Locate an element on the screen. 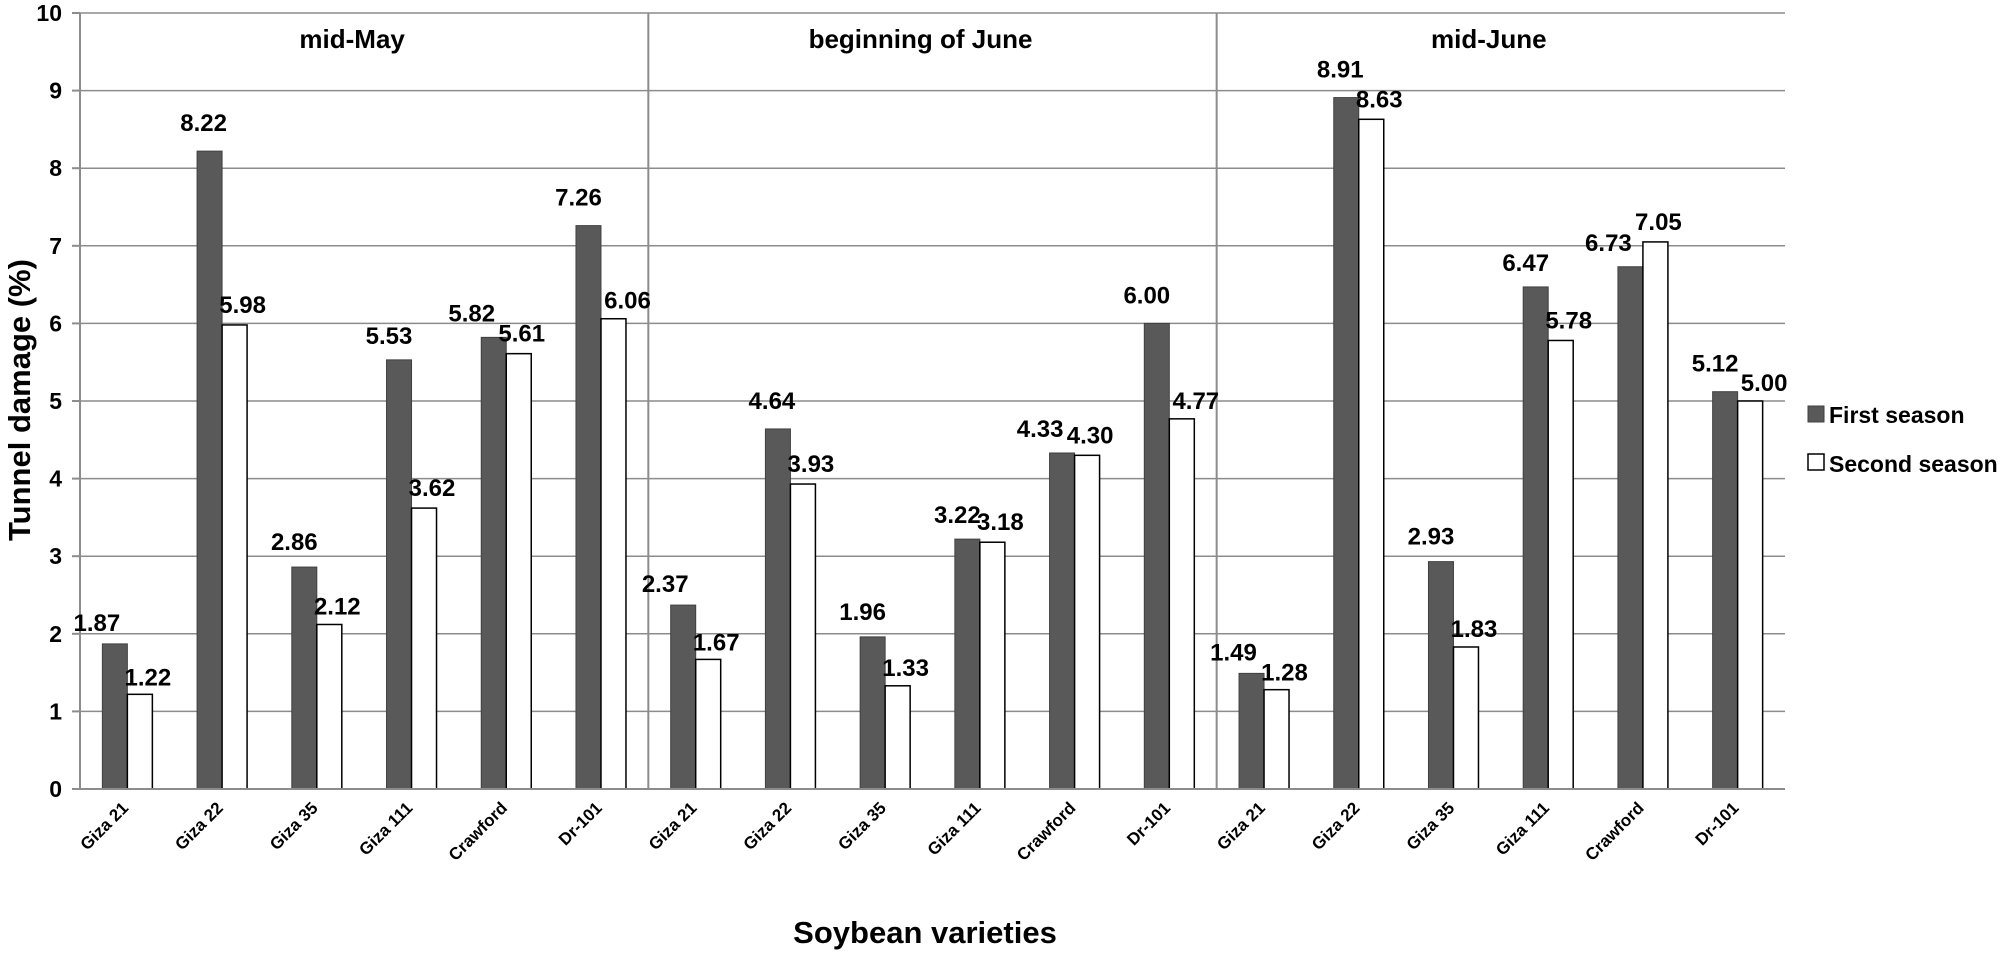 The width and height of the screenshot is (2008, 953). y-tick-label: 8 is located at coordinates (55, 168).